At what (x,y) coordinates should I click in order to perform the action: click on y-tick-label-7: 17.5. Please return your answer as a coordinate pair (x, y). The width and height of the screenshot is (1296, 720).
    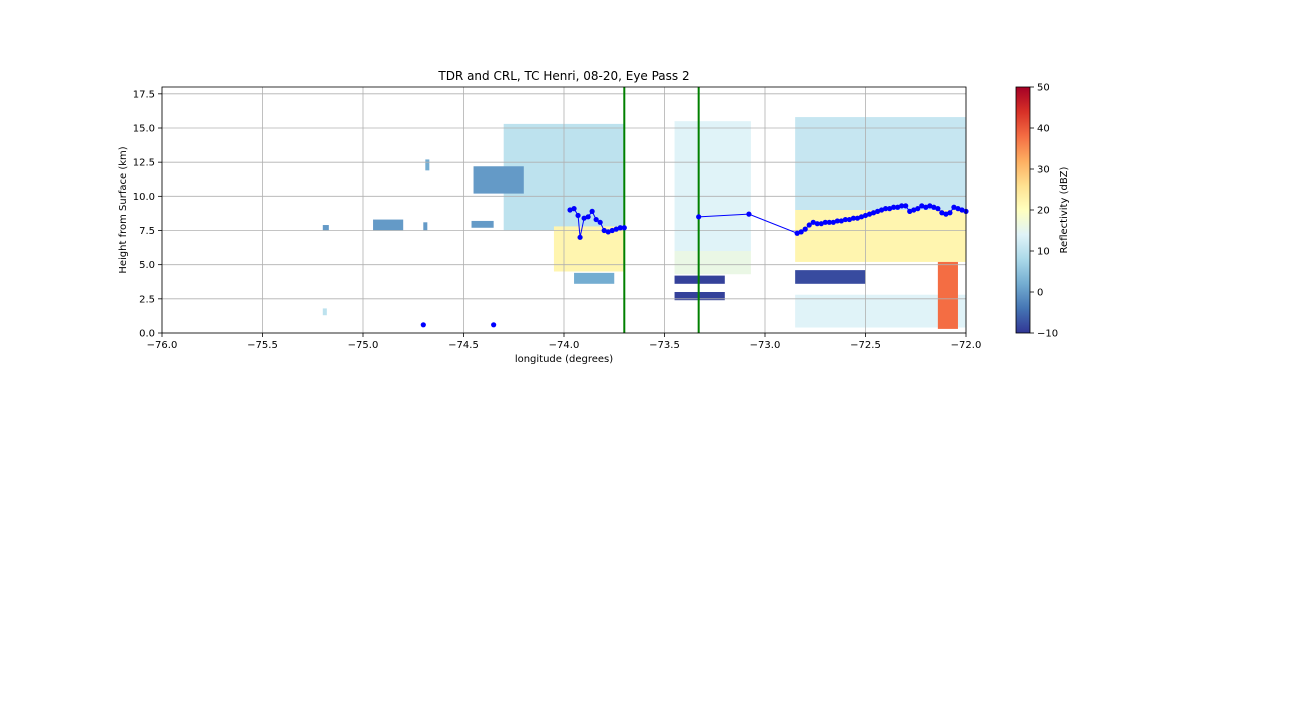
    Looking at the image, I should click on (144, 94).